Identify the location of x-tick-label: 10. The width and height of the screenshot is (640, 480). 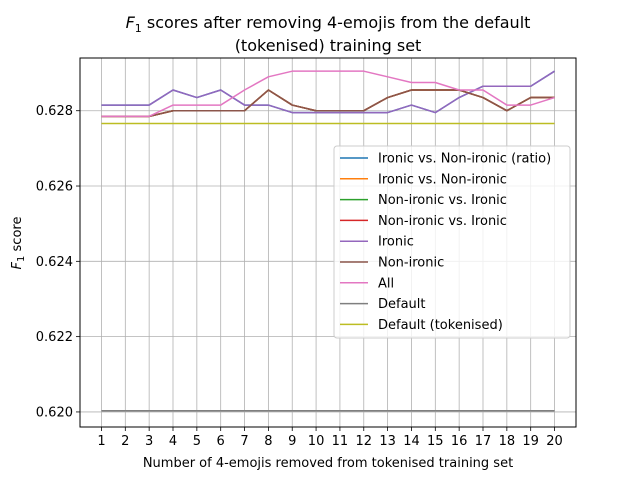
(316, 441).